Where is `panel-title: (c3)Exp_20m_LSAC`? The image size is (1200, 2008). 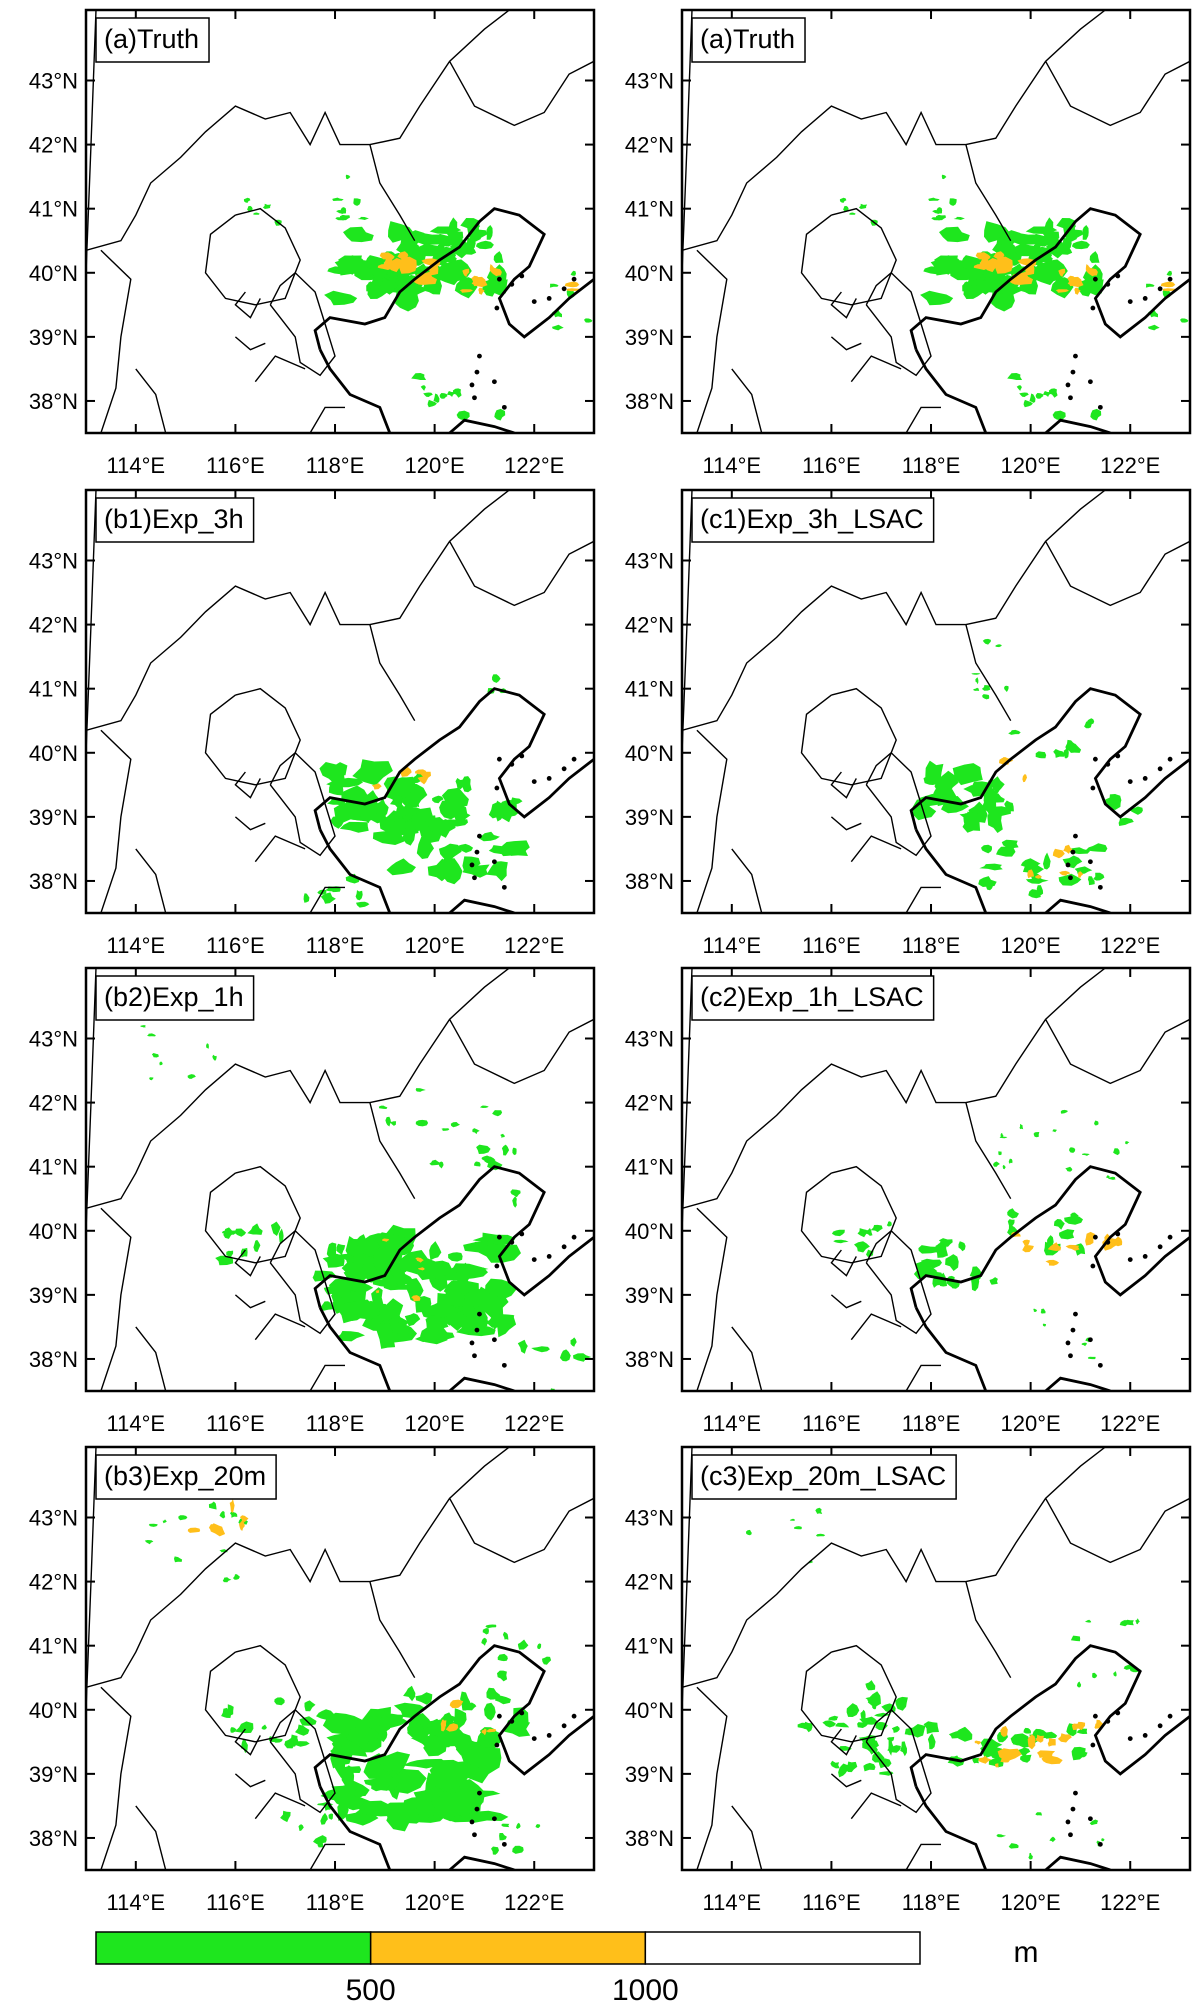 panel-title: (c3)Exp_20m_LSAC is located at coordinates (824, 1477).